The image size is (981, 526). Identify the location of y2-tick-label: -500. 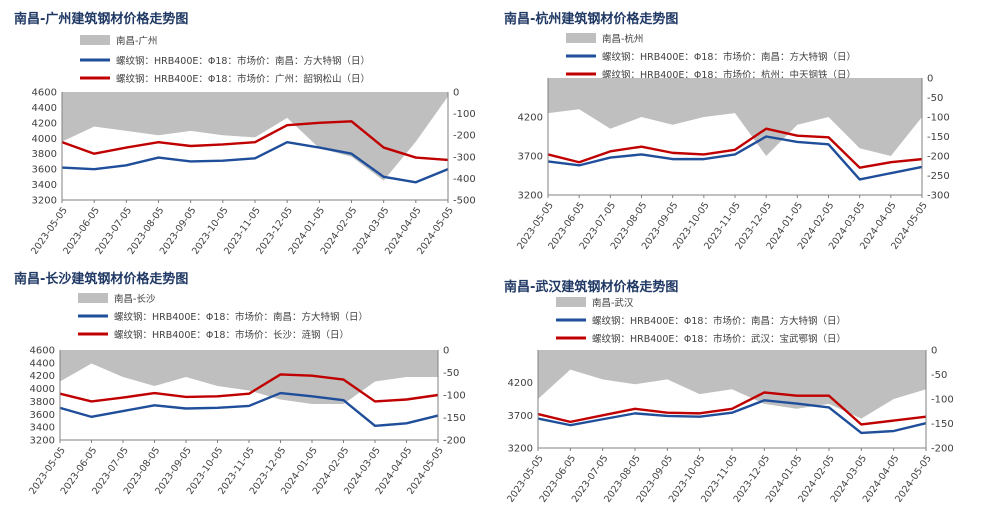
(464, 201).